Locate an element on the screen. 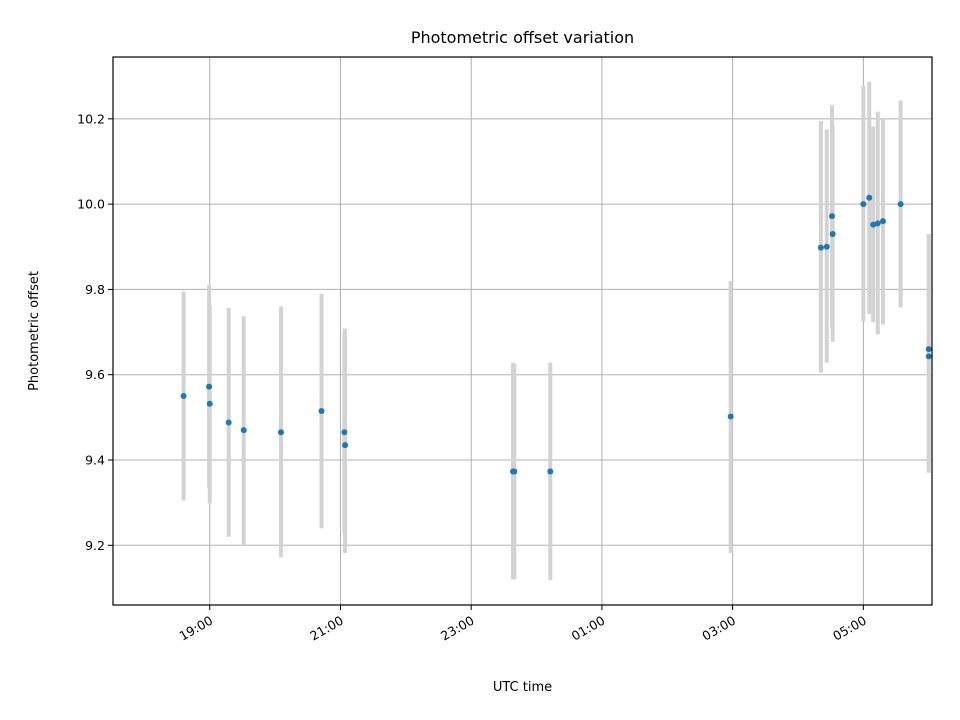 This screenshot has width=960, height=720. x-tick-label: 23:00 is located at coordinates (457, 628).